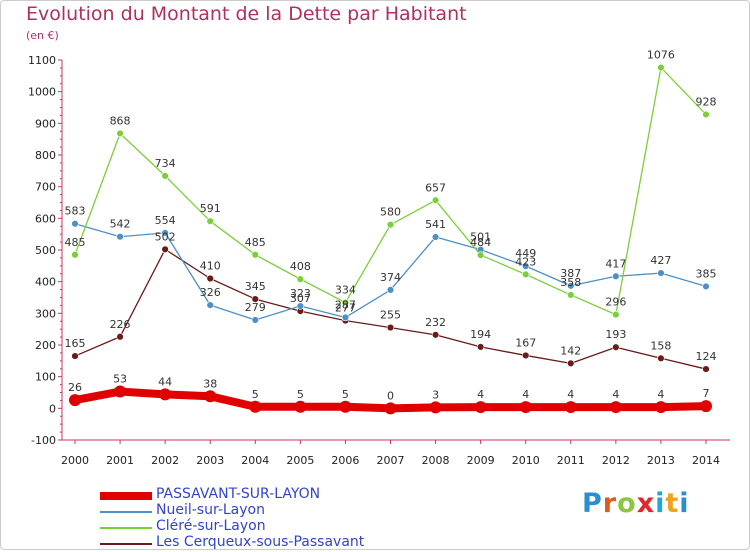  What do you see at coordinates (390, 277) in the screenshot?
I see `data-label: 374` at bounding box center [390, 277].